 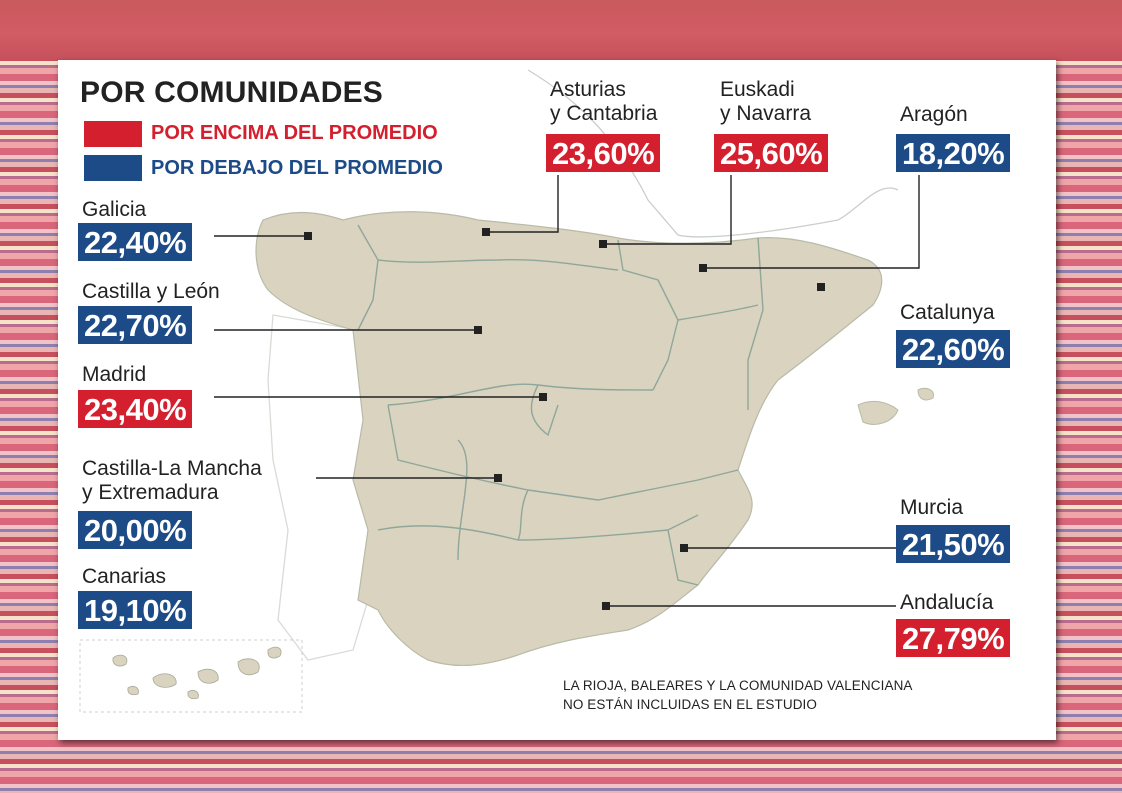 I want to click on region-value-catalunya: 22,60%, so click(x=953, y=349).